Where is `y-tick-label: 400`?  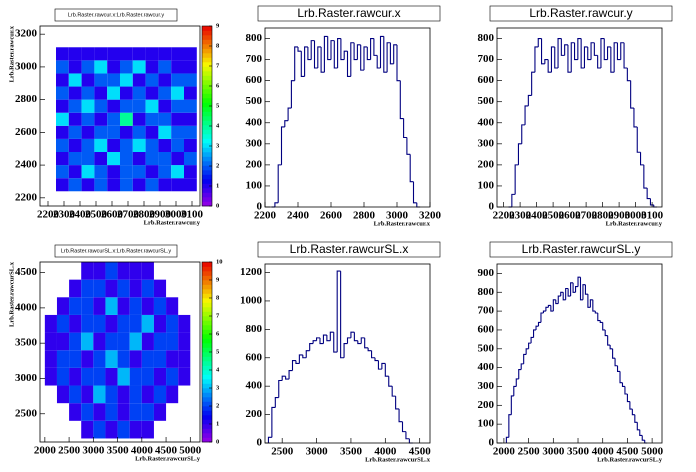 y-tick-label: 400 is located at coordinates (254, 386).